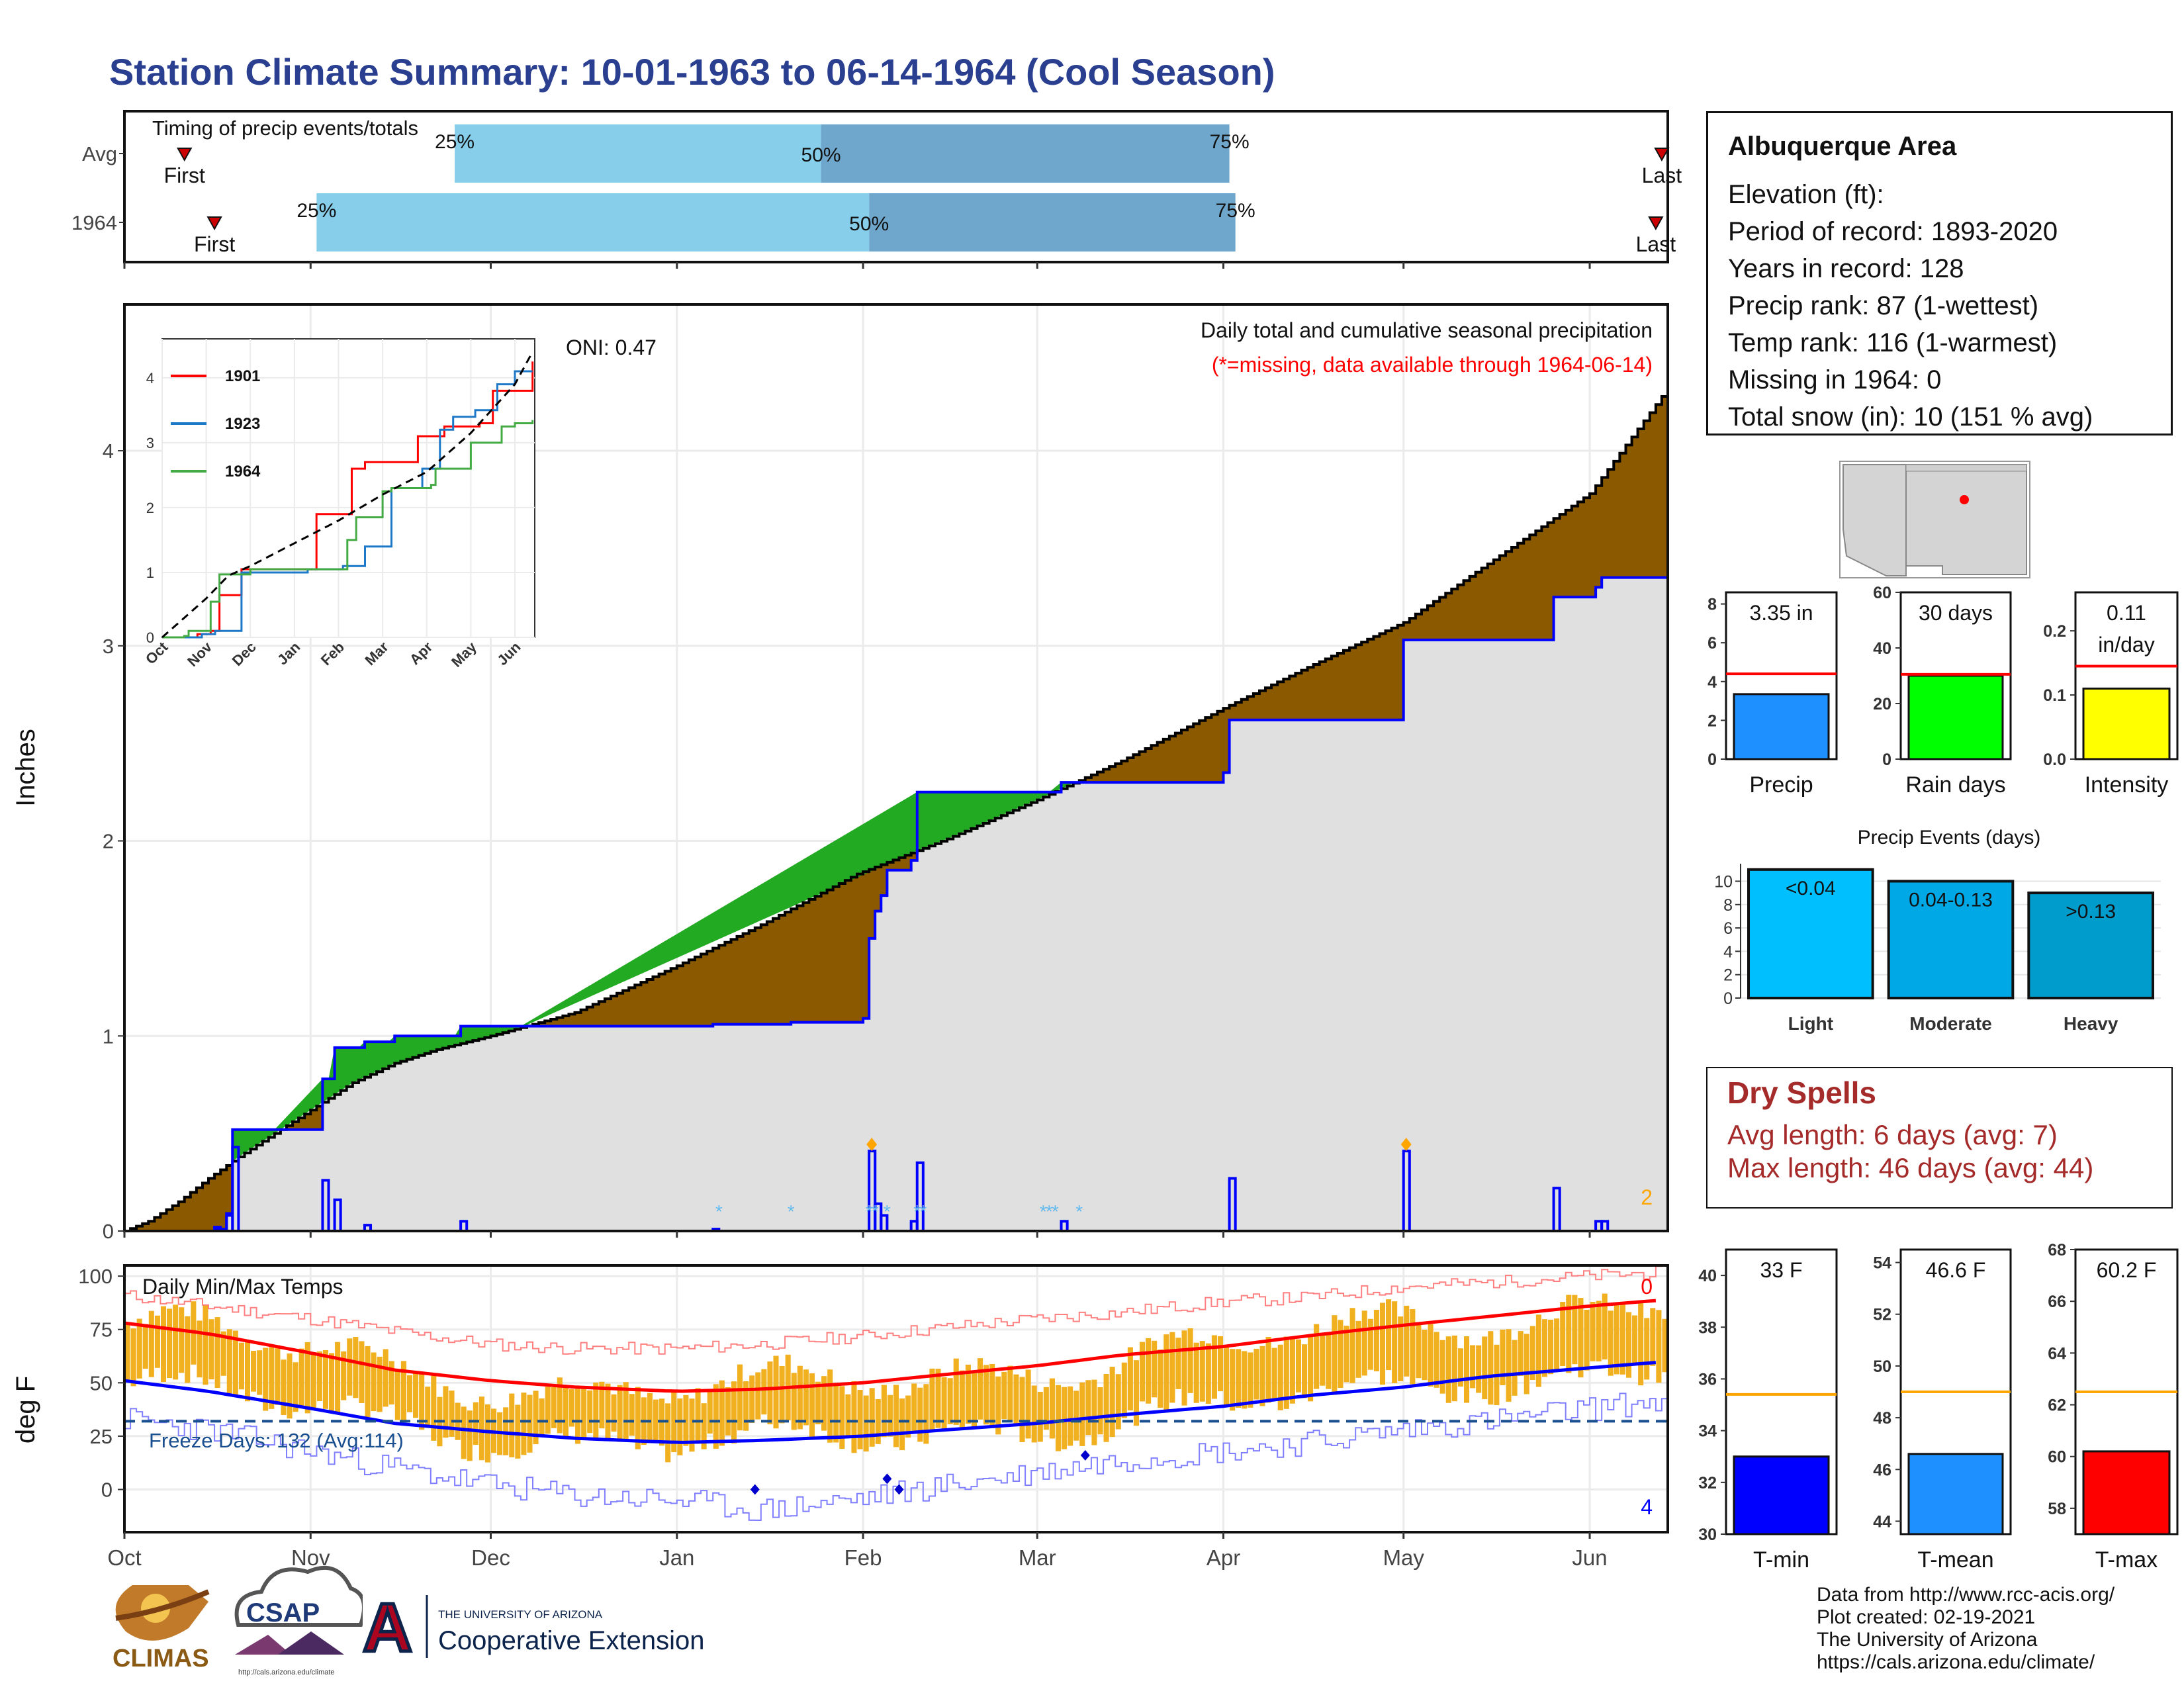 This screenshot has width=2184, height=1691. I want to click on event-bar, so click(1811, 933).